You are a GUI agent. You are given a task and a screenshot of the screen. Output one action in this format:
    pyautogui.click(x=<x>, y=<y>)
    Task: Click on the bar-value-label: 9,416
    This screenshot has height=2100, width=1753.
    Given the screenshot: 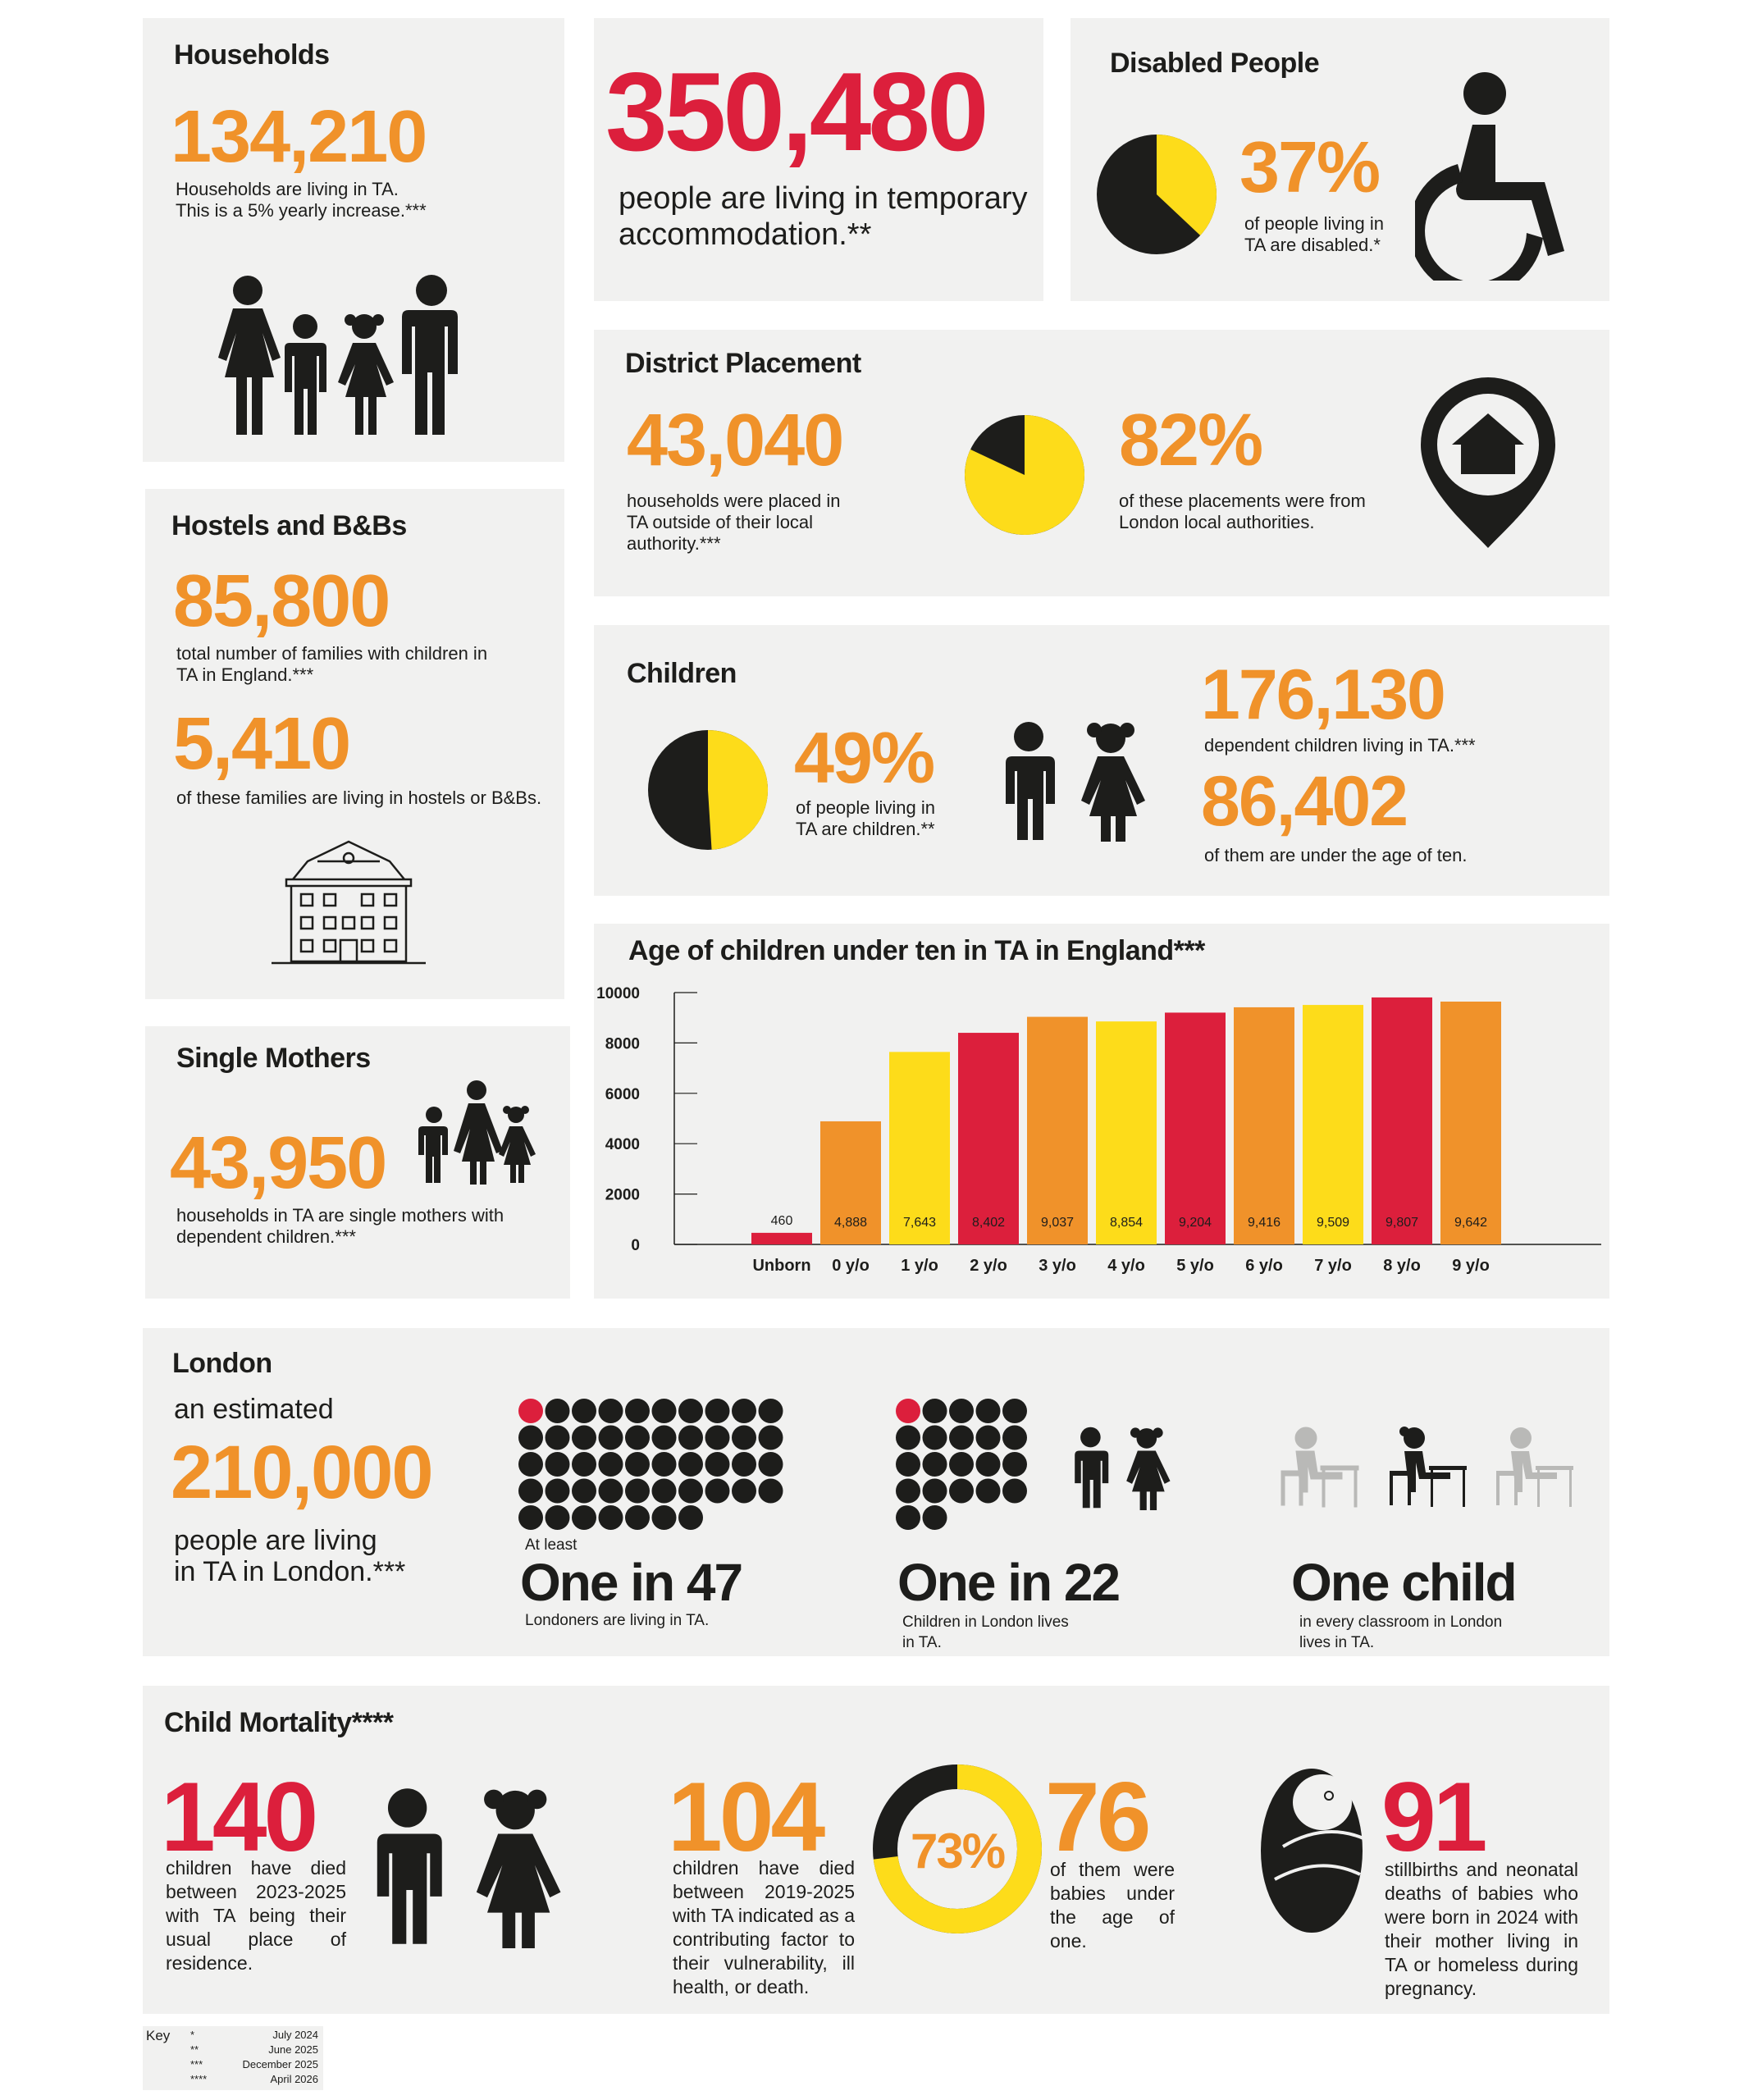 What is the action you would take?
    pyautogui.click(x=1264, y=1223)
    